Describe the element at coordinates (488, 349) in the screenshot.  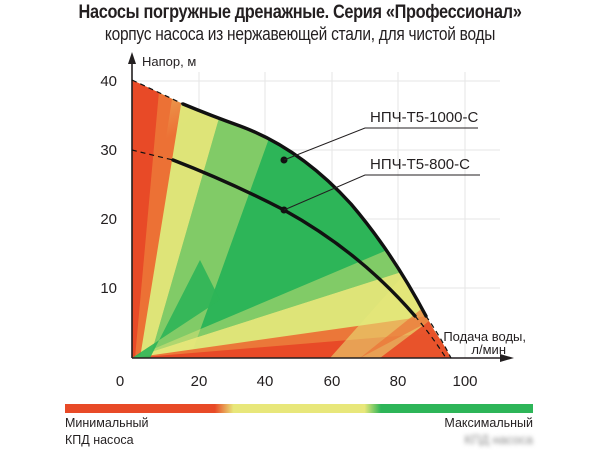
I see `x-axis-label-line2: л/мин` at that location.